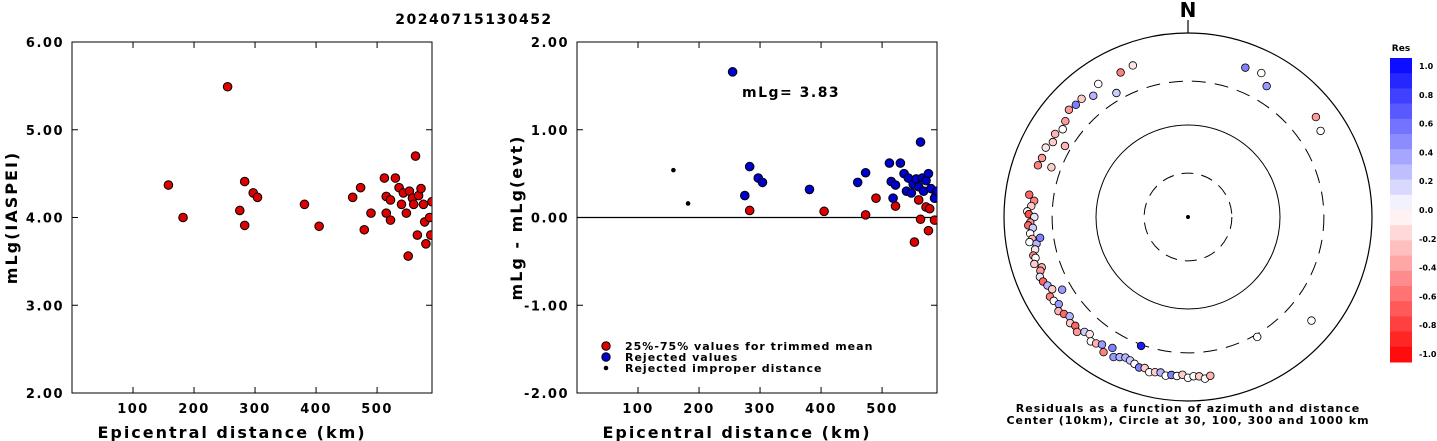 Image resolution: width=1437 pixels, height=441 pixels. Describe the element at coordinates (1426, 210) in the screenshot. I see `colorbar-label: 0.0` at that location.